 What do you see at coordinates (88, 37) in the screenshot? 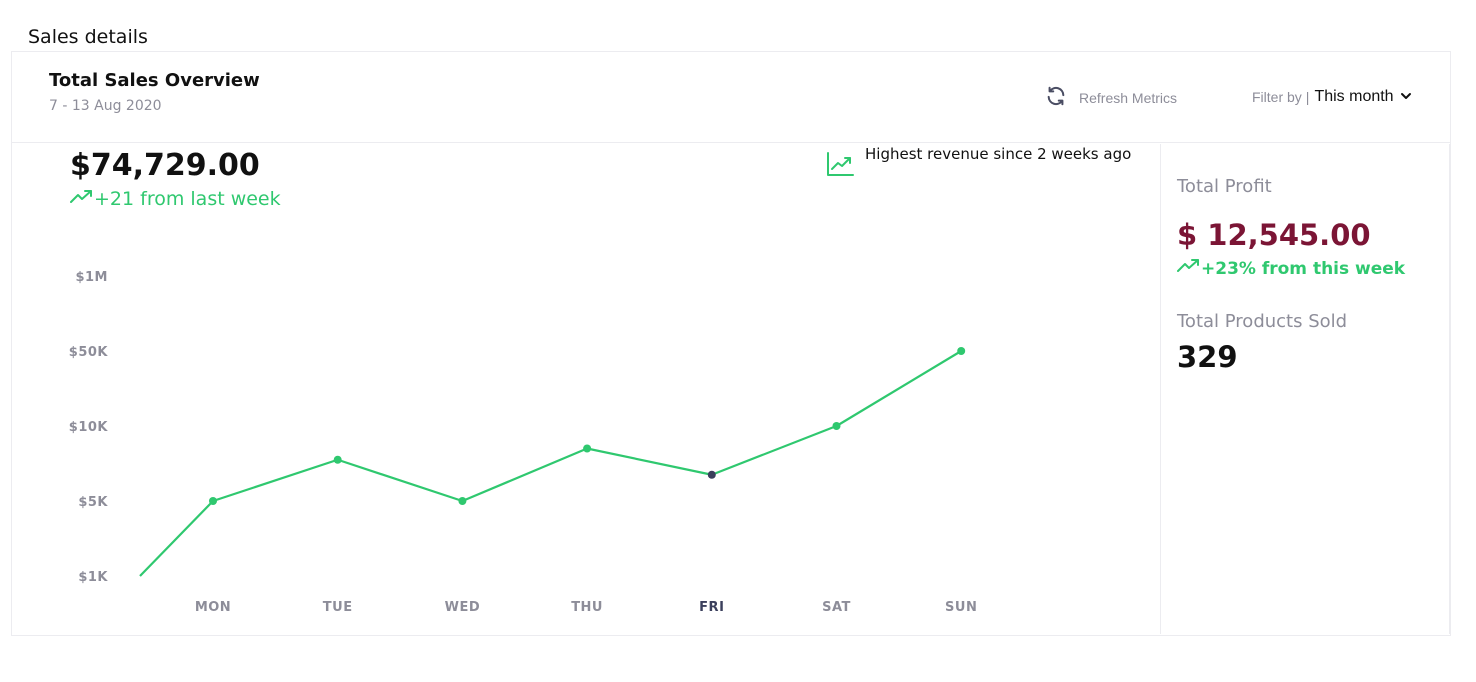
I see `section-title: Sales details` at bounding box center [88, 37].